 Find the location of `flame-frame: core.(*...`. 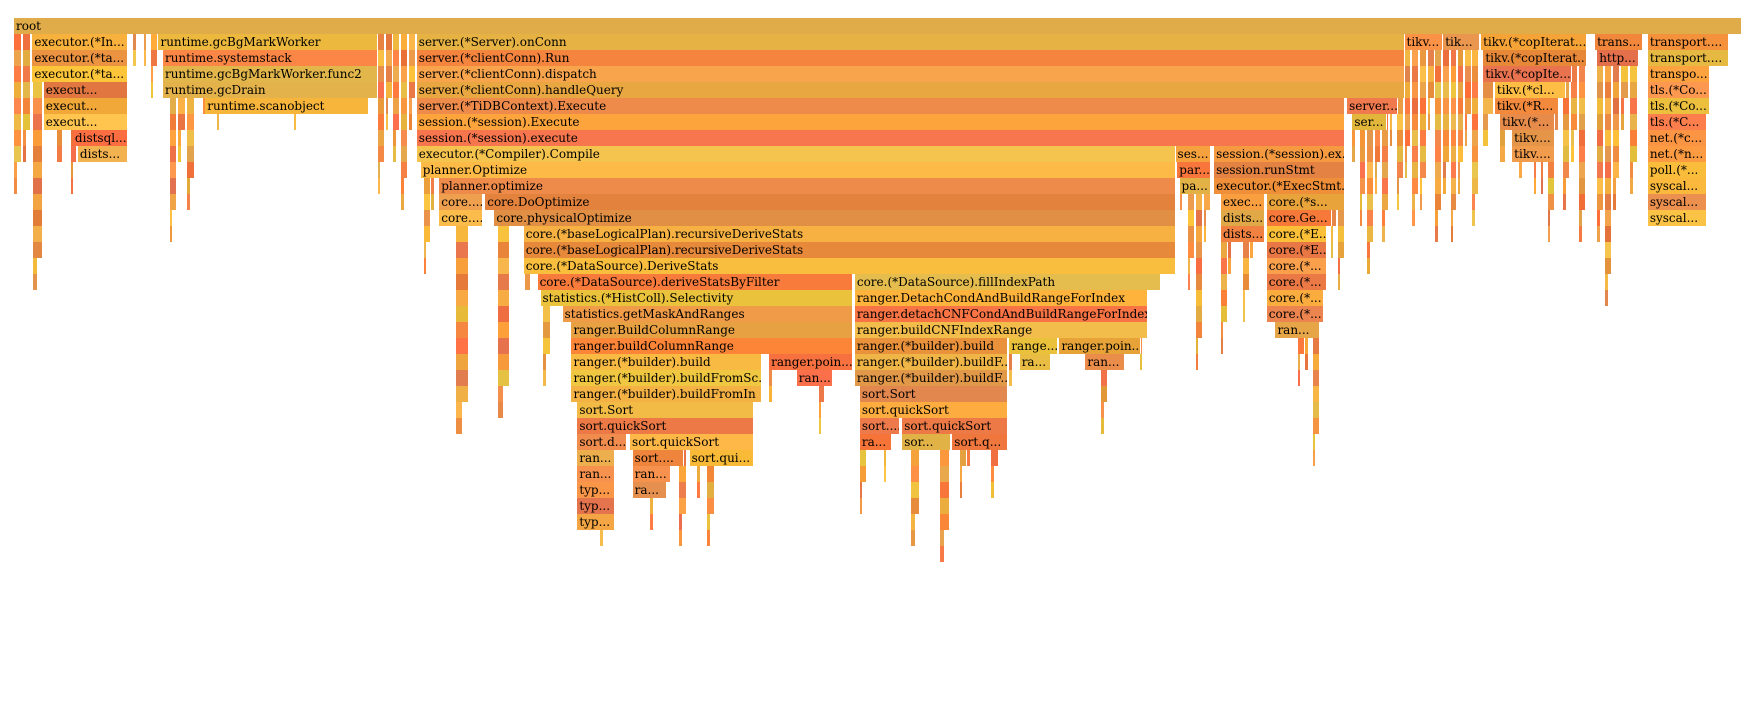

flame-frame: core.(*... is located at coordinates (1295, 314).